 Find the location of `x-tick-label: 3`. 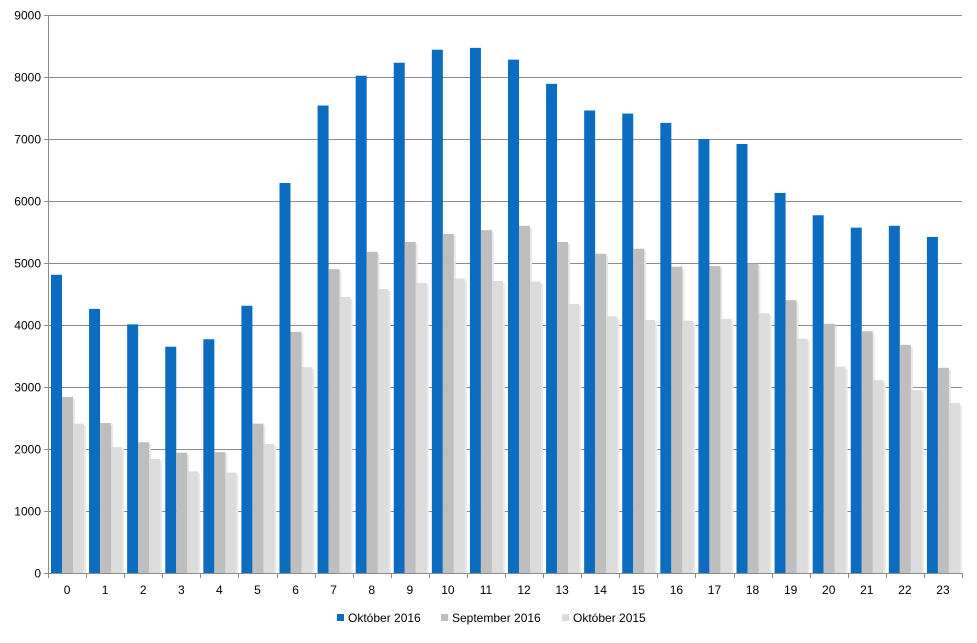

x-tick-label: 3 is located at coordinates (181, 590).